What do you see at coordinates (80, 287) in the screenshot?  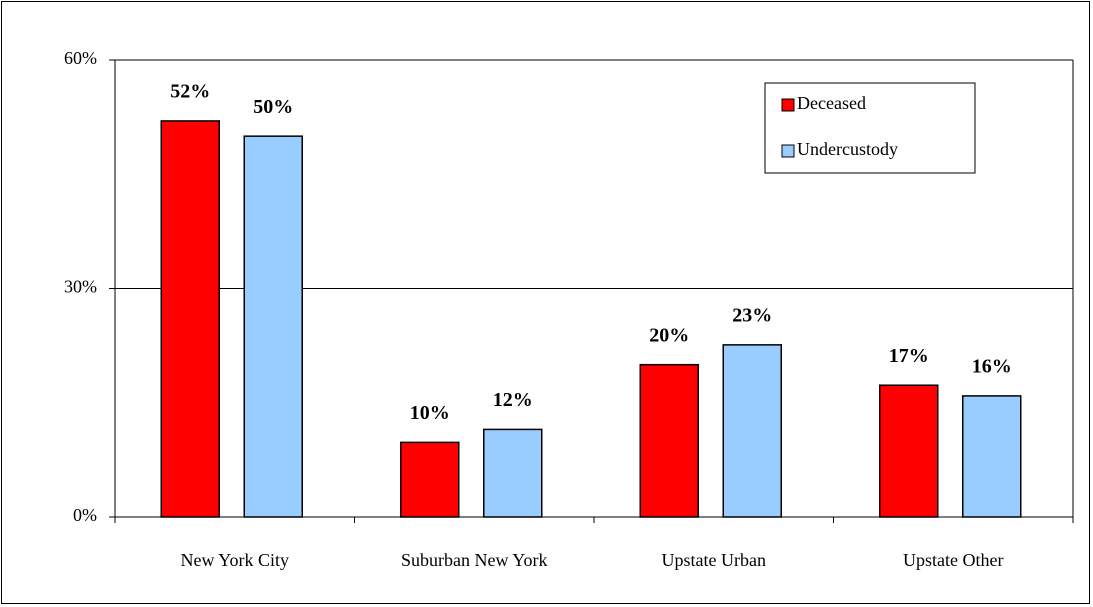 I see `y-tick-label: 30%` at bounding box center [80, 287].